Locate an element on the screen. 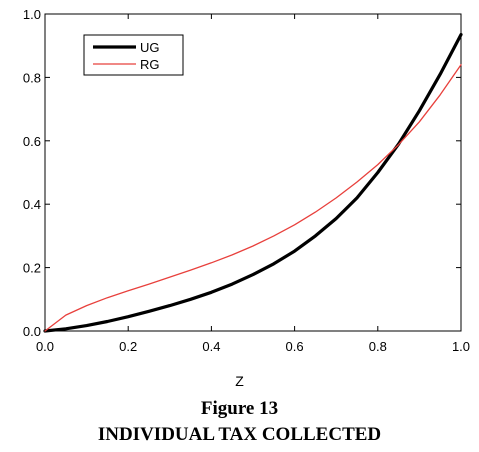 The image size is (479, 452). legend-label-rg: RG is located at coordinates (150, 64).